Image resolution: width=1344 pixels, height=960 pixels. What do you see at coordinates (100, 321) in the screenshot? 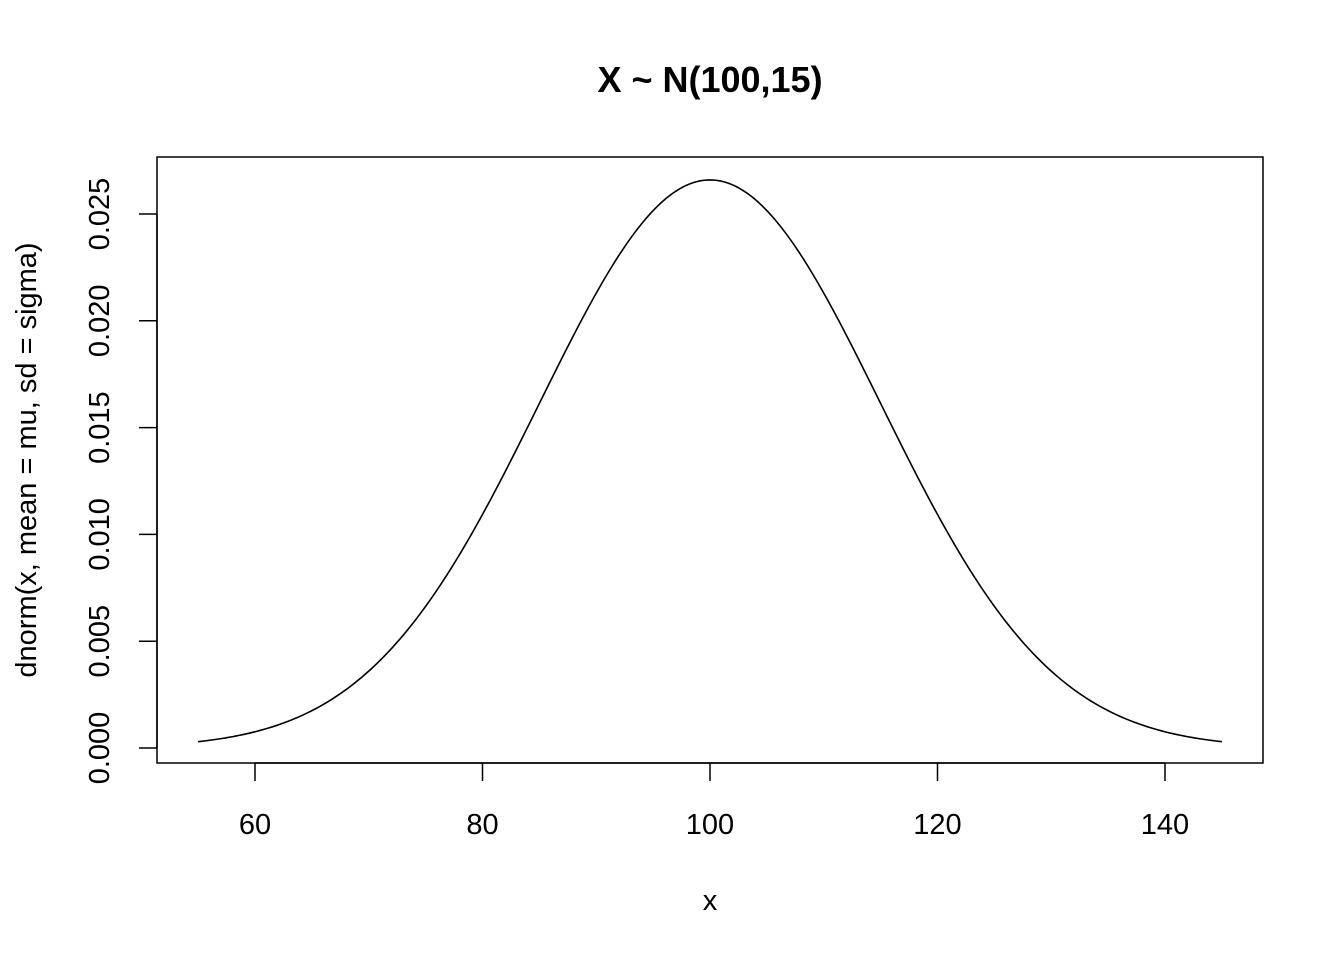
I see `y-tick-label: 0.020` at bounding box center [100, 321].